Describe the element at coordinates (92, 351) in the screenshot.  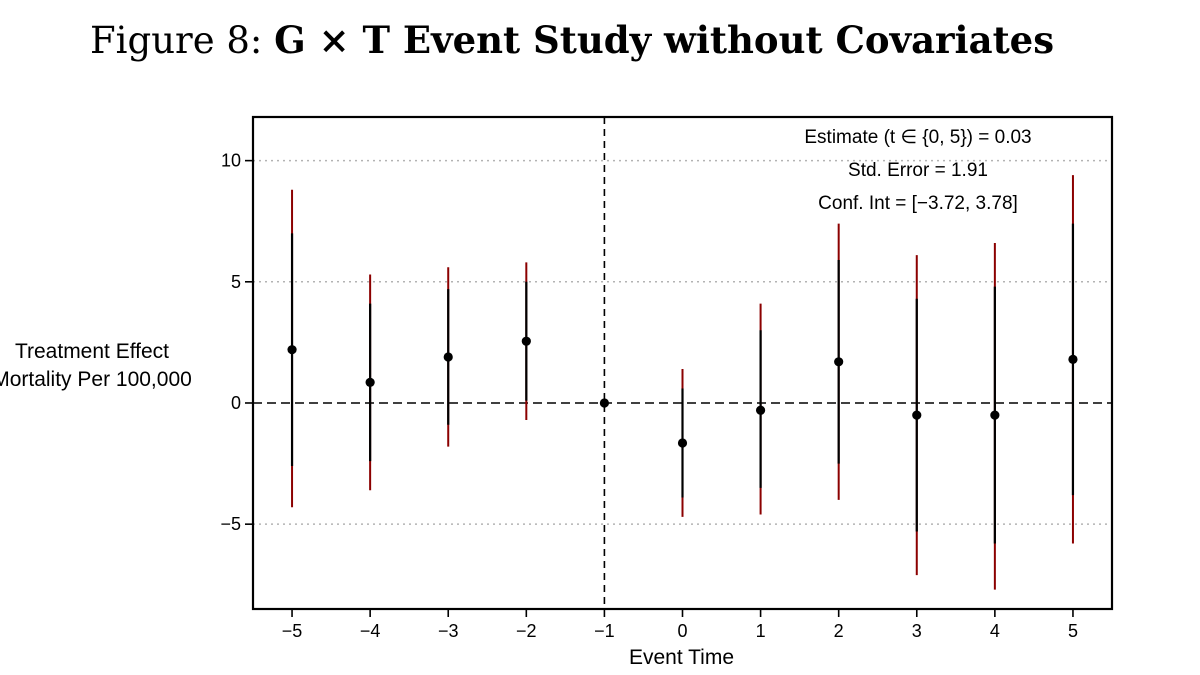
I see `y-axis-label-line-1: Treatment Effect` at that location.